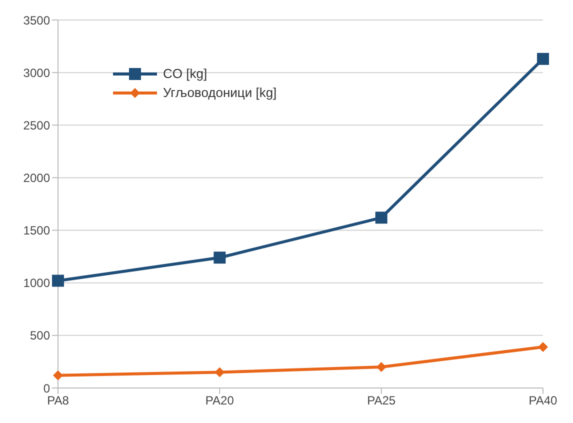 This screenshot has height=423, width=573. I want to click on x-tick-label: PA25, so click(381, 401).